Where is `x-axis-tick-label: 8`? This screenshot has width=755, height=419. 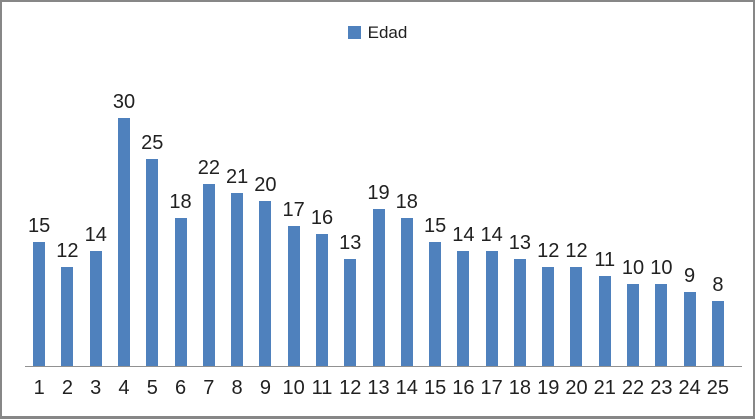 x-axis-tick-label: 8 is located at coordinates (237, 388).